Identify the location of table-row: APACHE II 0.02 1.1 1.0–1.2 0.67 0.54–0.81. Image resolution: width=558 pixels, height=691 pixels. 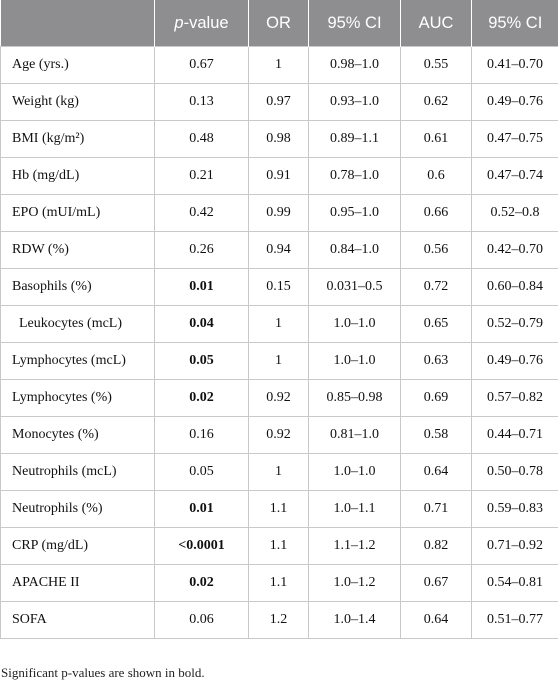
(279, 583).